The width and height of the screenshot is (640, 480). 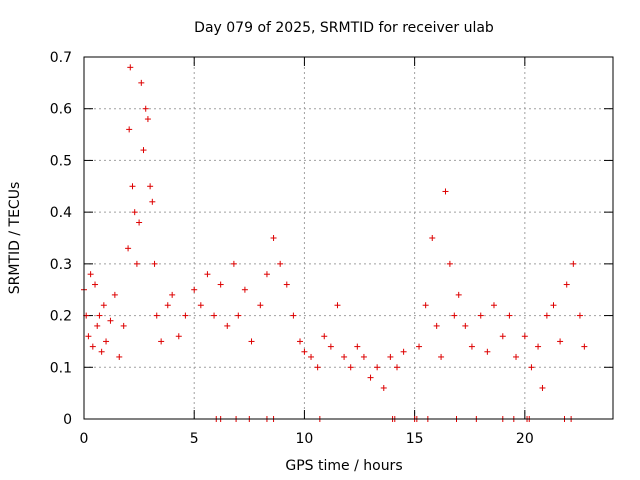 What do you see at coordinates (415, 439) in the screenshot?
I see `x-tick-label: 15` at bounding box center [415, 439].